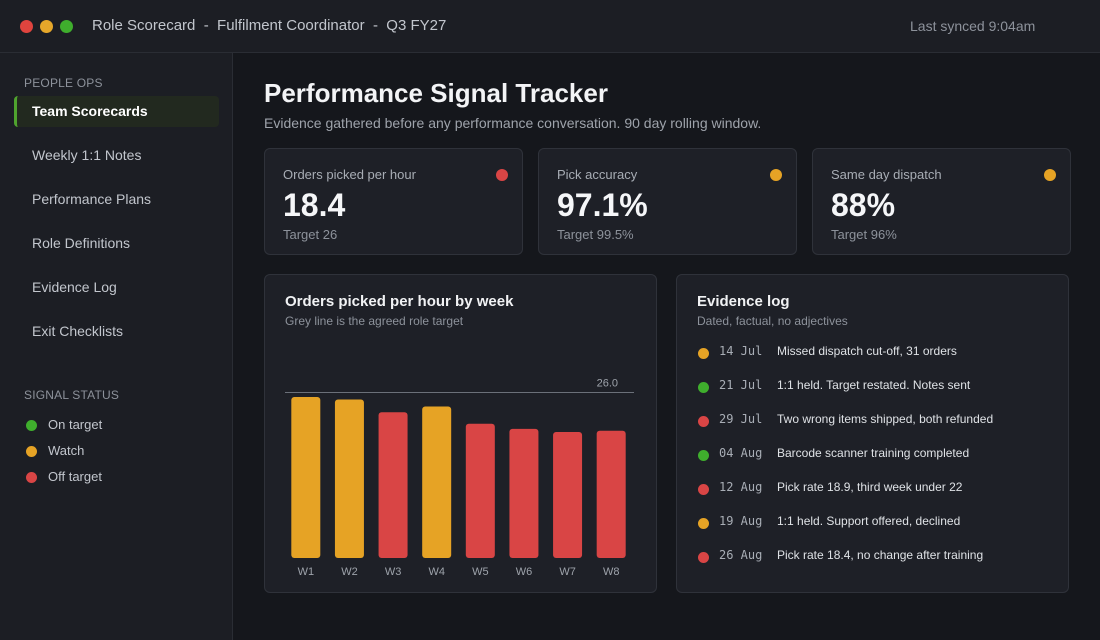  I want to click on bar-chart: 26.0 W1 W2 W3 W4 W5 W6 W7 W8, so click(459, 478).